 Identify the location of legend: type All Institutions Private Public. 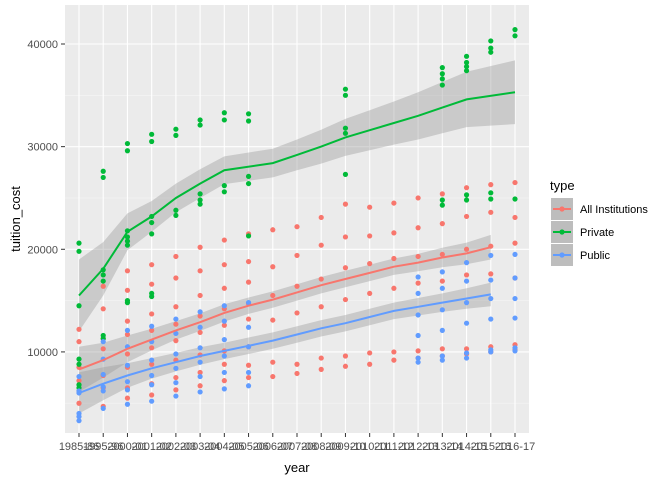
(599, 222).